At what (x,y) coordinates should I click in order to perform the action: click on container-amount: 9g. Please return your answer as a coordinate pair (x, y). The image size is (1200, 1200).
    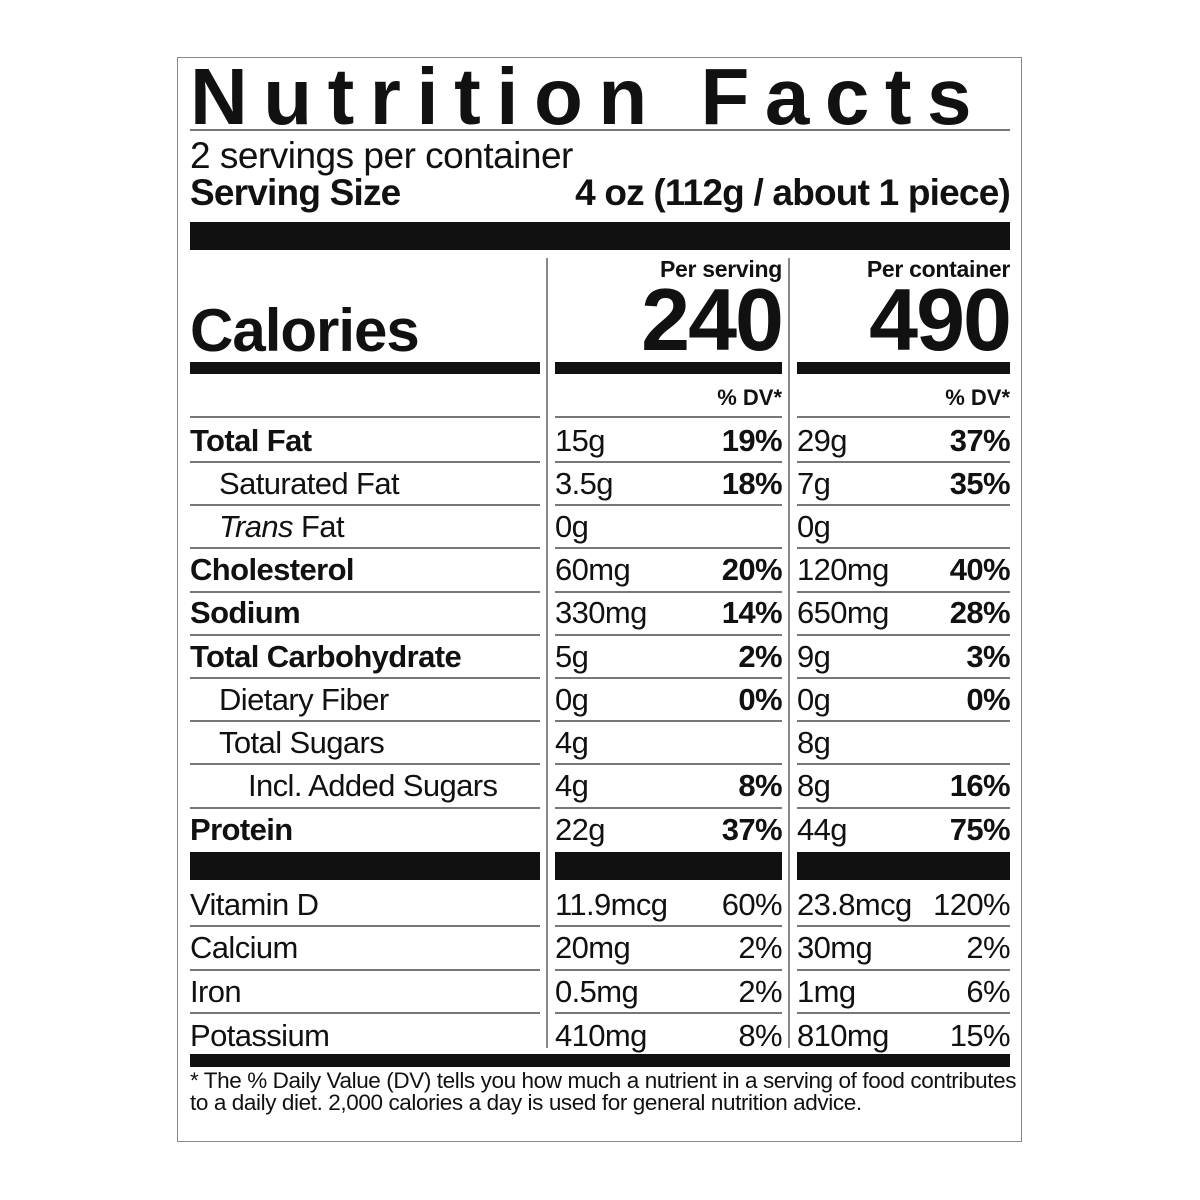
    Looking at the image, I should click on (814, 656).